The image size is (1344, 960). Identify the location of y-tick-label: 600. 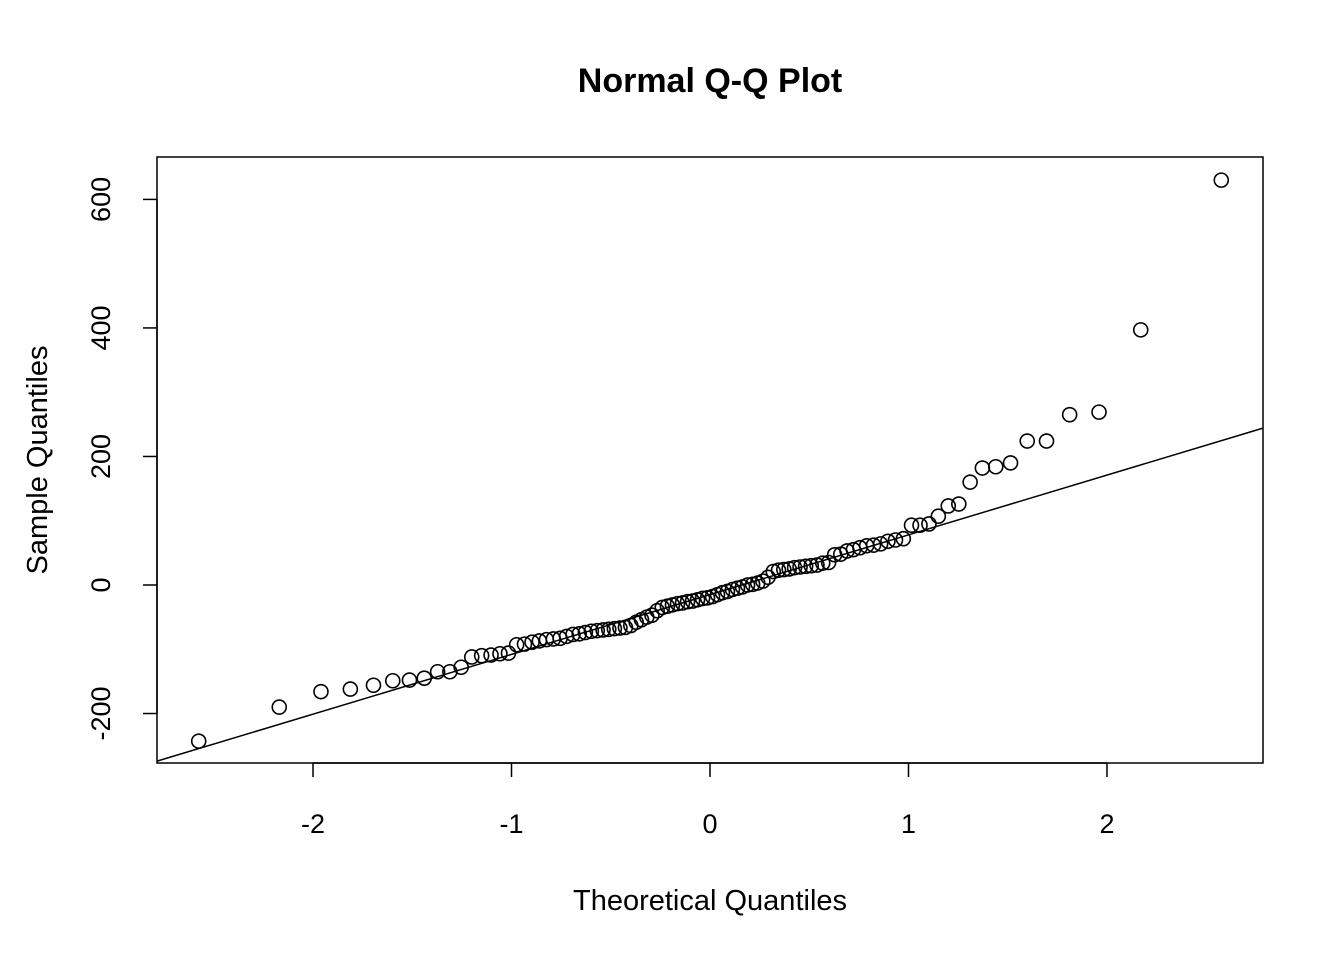
(101, 199).